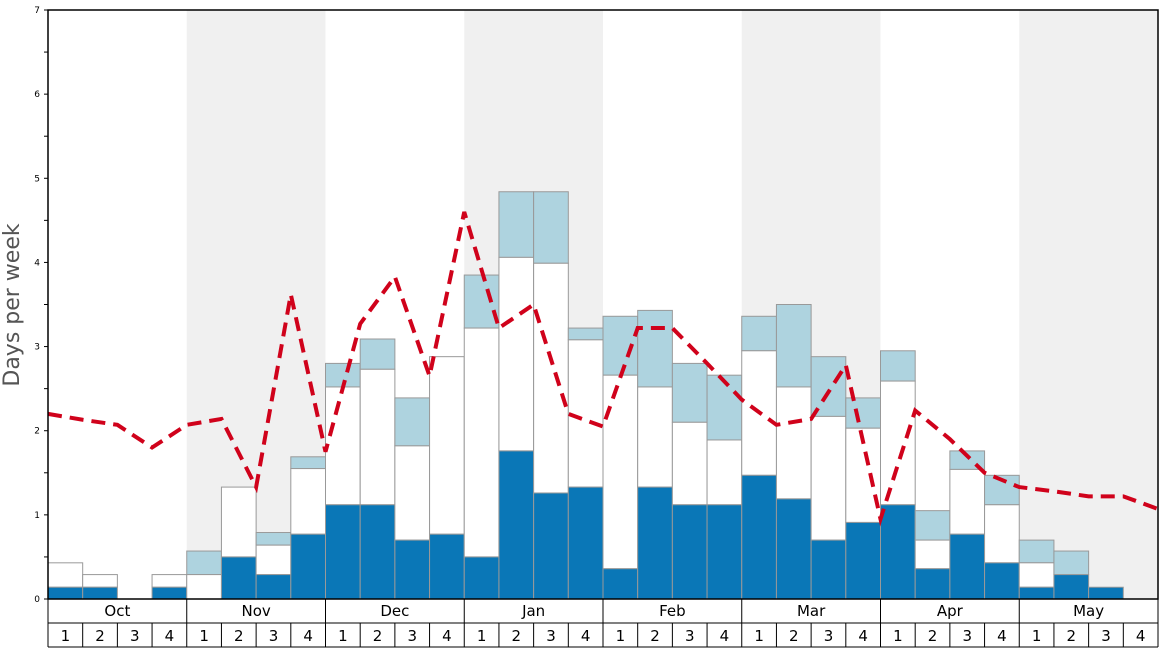 This screenshot has width=1168, height=652. I want to click on month-label: Jan, so click(533, 611).